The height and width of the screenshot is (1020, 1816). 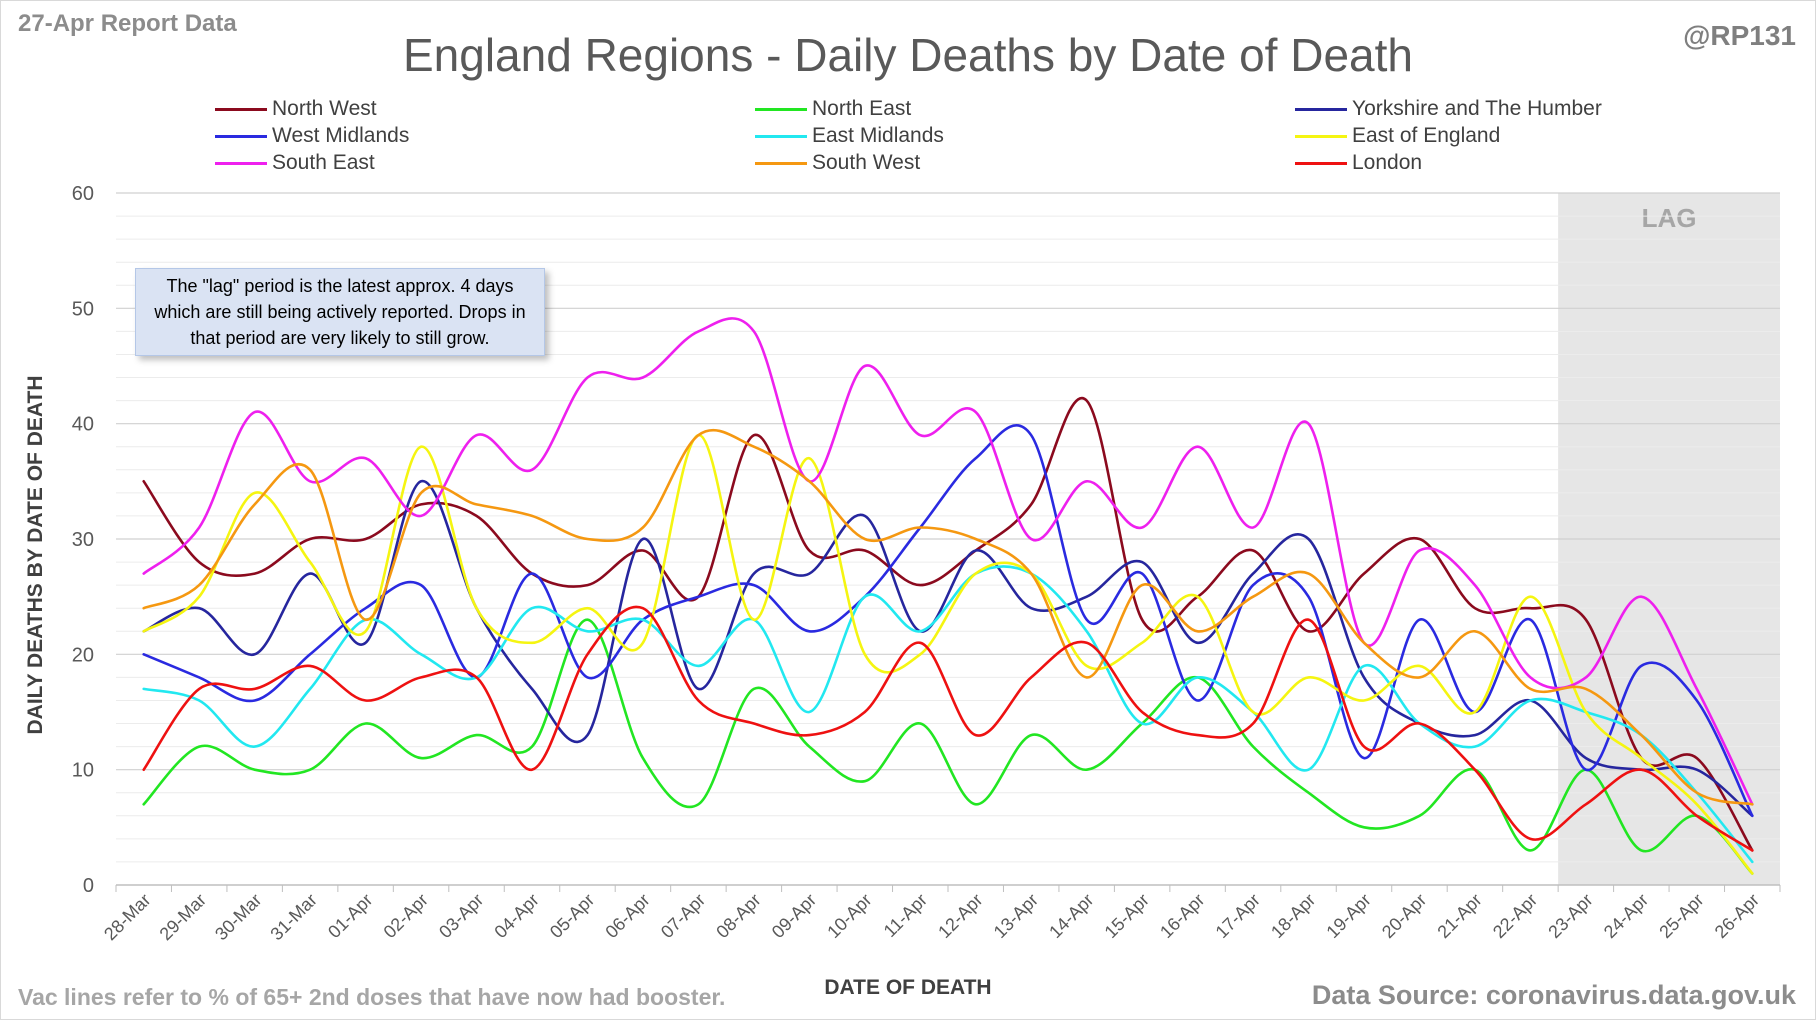 What do you see at coordinates (862, 108) in the screenshot?
I see `legend-label: North East` at bounding box center [862, 108].